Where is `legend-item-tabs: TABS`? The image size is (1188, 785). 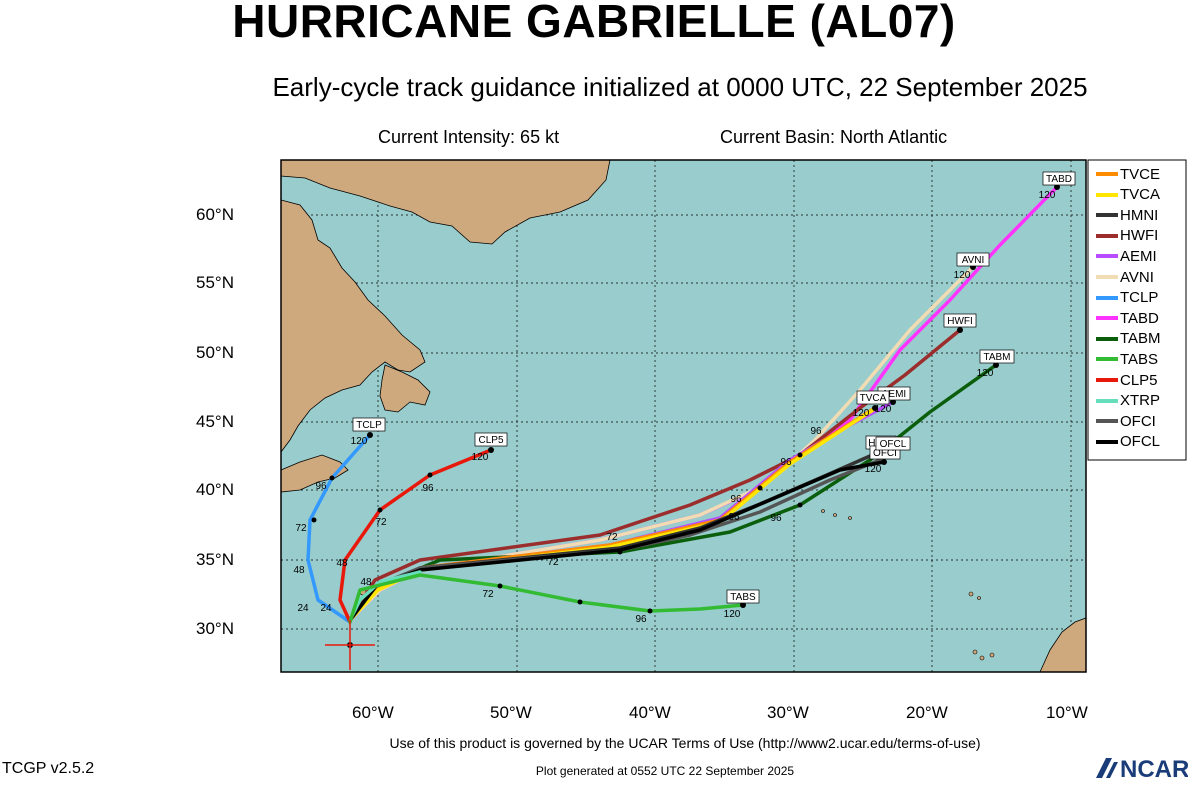 legend-item-tabs: TABS is located at coordinates (1141, 359).